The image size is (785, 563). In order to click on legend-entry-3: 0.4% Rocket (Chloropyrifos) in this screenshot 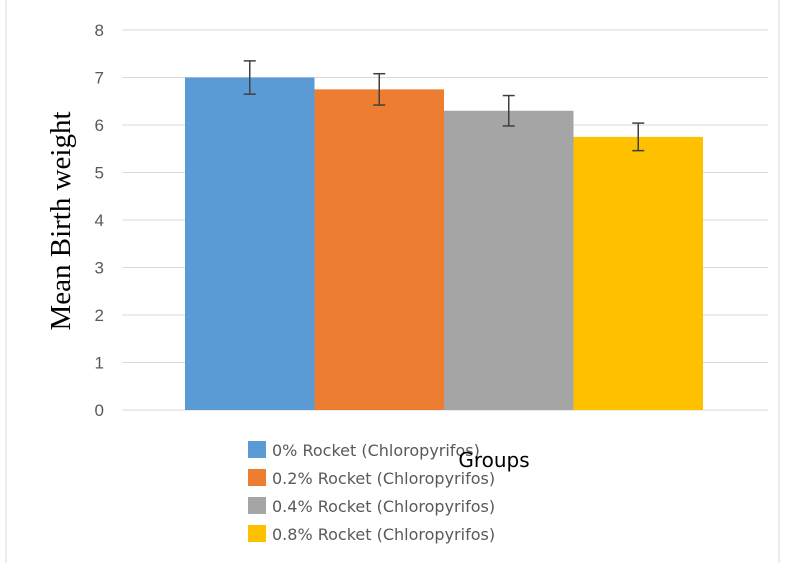, I will do `click(371, 506)`.